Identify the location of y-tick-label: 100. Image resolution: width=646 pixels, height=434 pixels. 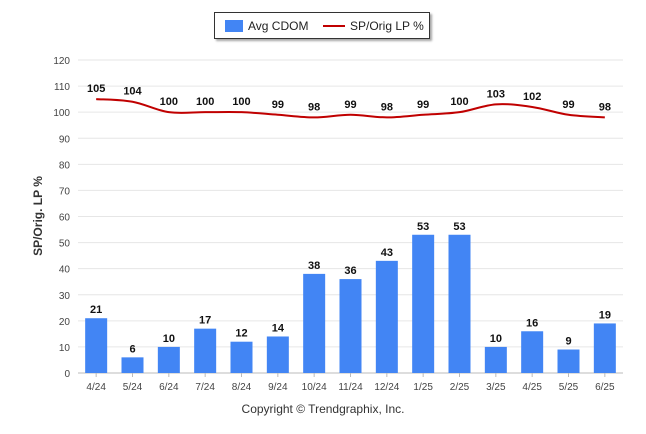
(61, 113).